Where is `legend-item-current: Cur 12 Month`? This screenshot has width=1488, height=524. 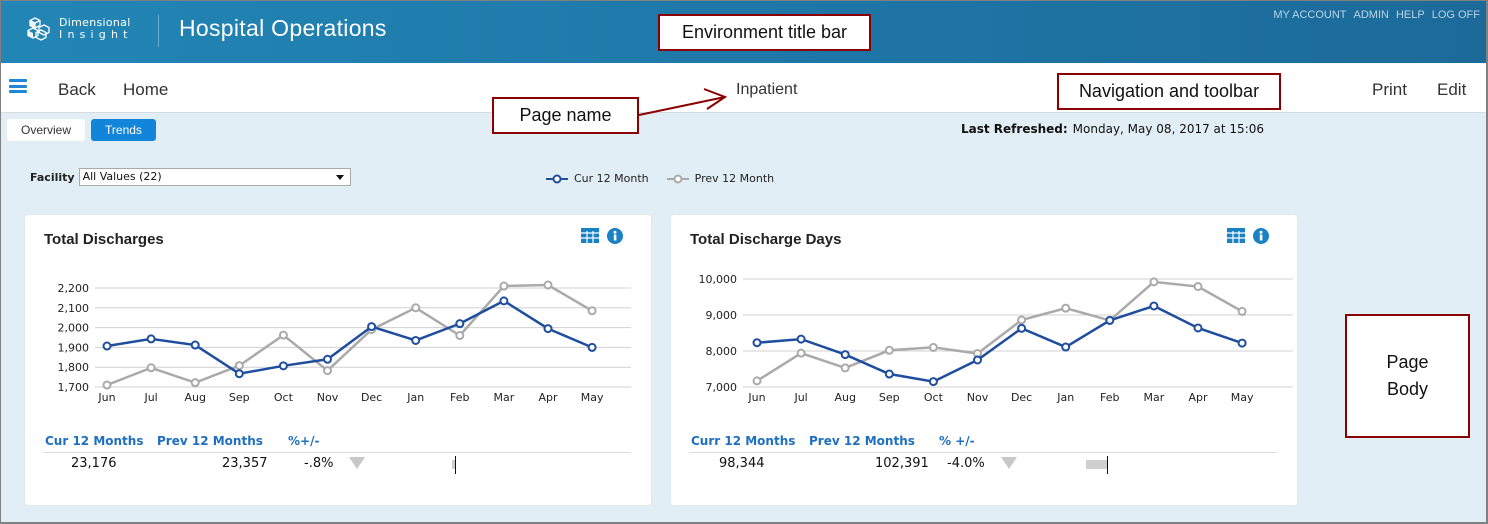
legend-item-current: Cur 12 Month is located at coordinates (597, 178).